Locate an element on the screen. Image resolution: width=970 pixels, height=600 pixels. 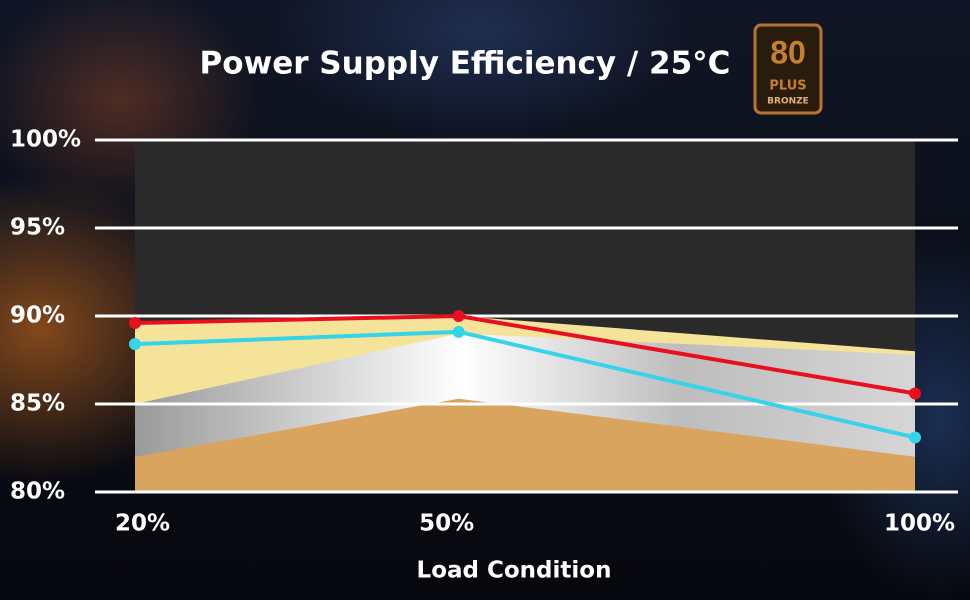
x-tick-label: 20% is located at coordinates (142, 524).